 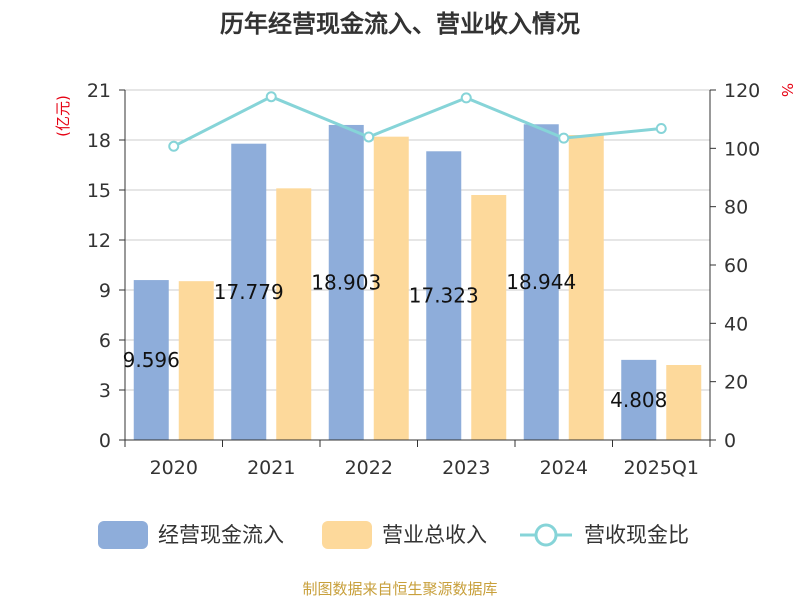 I want to click on data-label-cash-inflow: 18.903, so click(x=346, y=282).